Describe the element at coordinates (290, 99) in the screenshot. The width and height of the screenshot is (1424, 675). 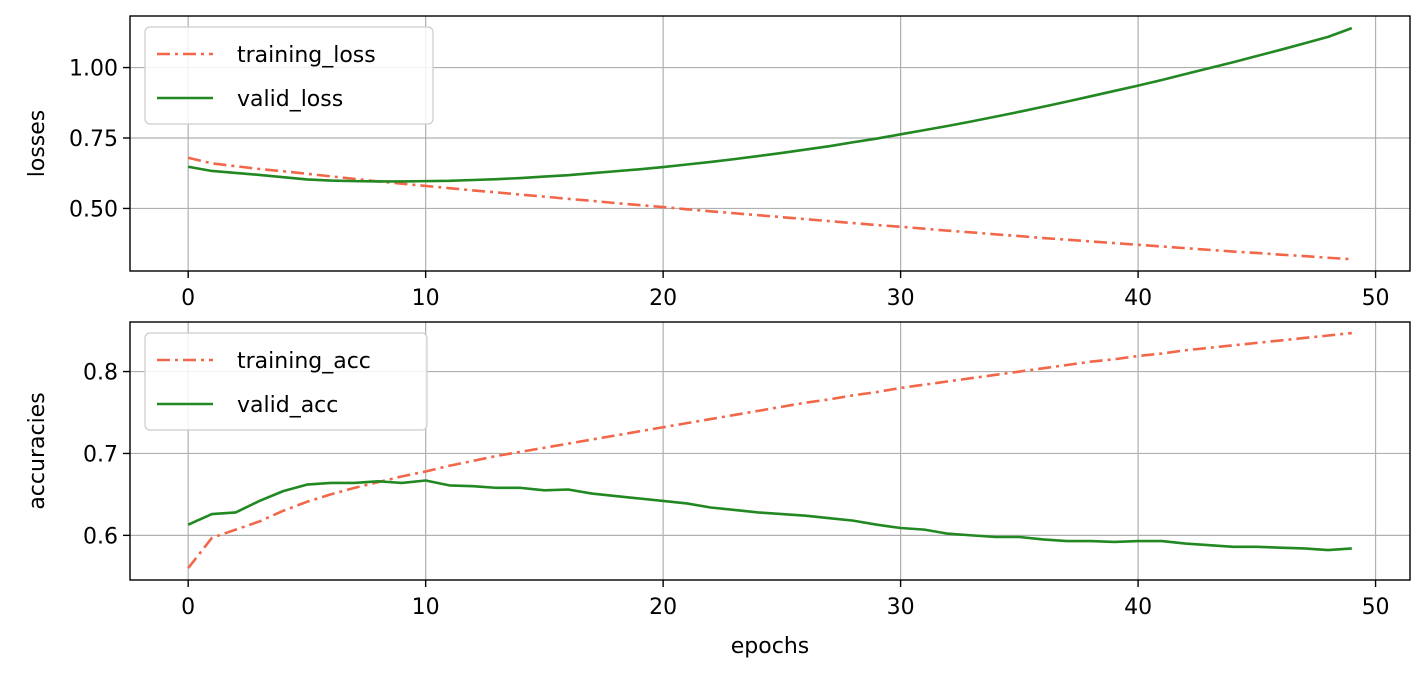
I see `legend-label-valid-loss: valid_loss` at that location.